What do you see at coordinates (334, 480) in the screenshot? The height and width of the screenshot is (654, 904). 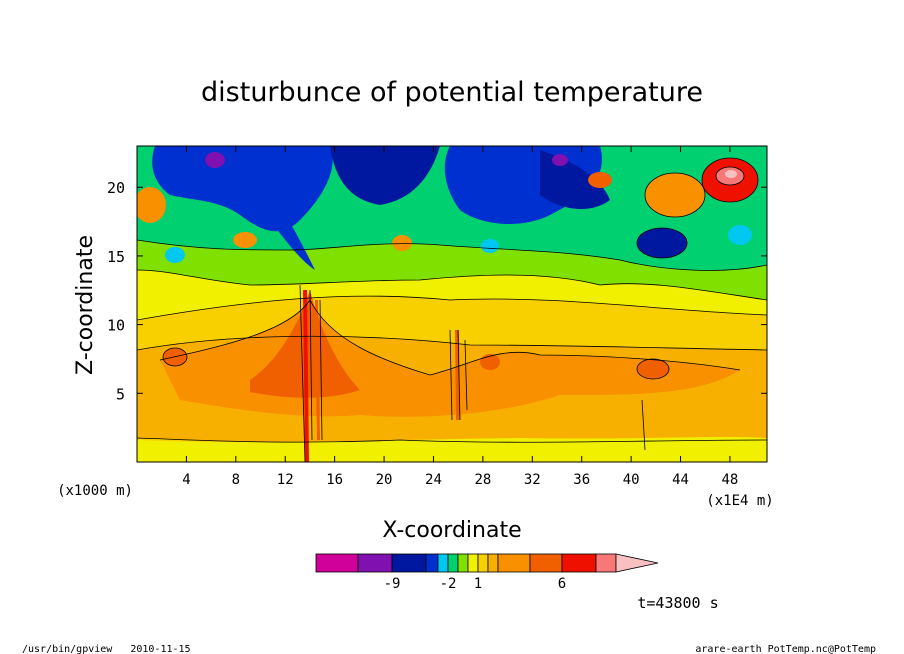 I see `x-tick-label: 16` at bounding box center [334, 480].